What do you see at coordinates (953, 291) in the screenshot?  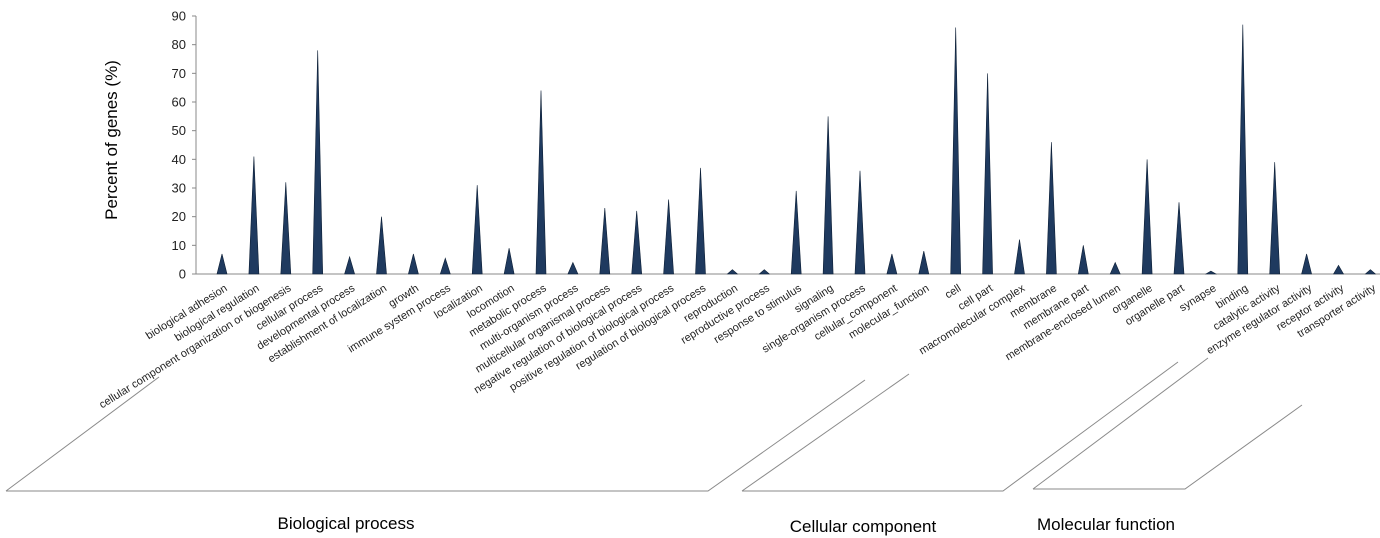 I see `category-label: cell` at bounding box center [953, 291].